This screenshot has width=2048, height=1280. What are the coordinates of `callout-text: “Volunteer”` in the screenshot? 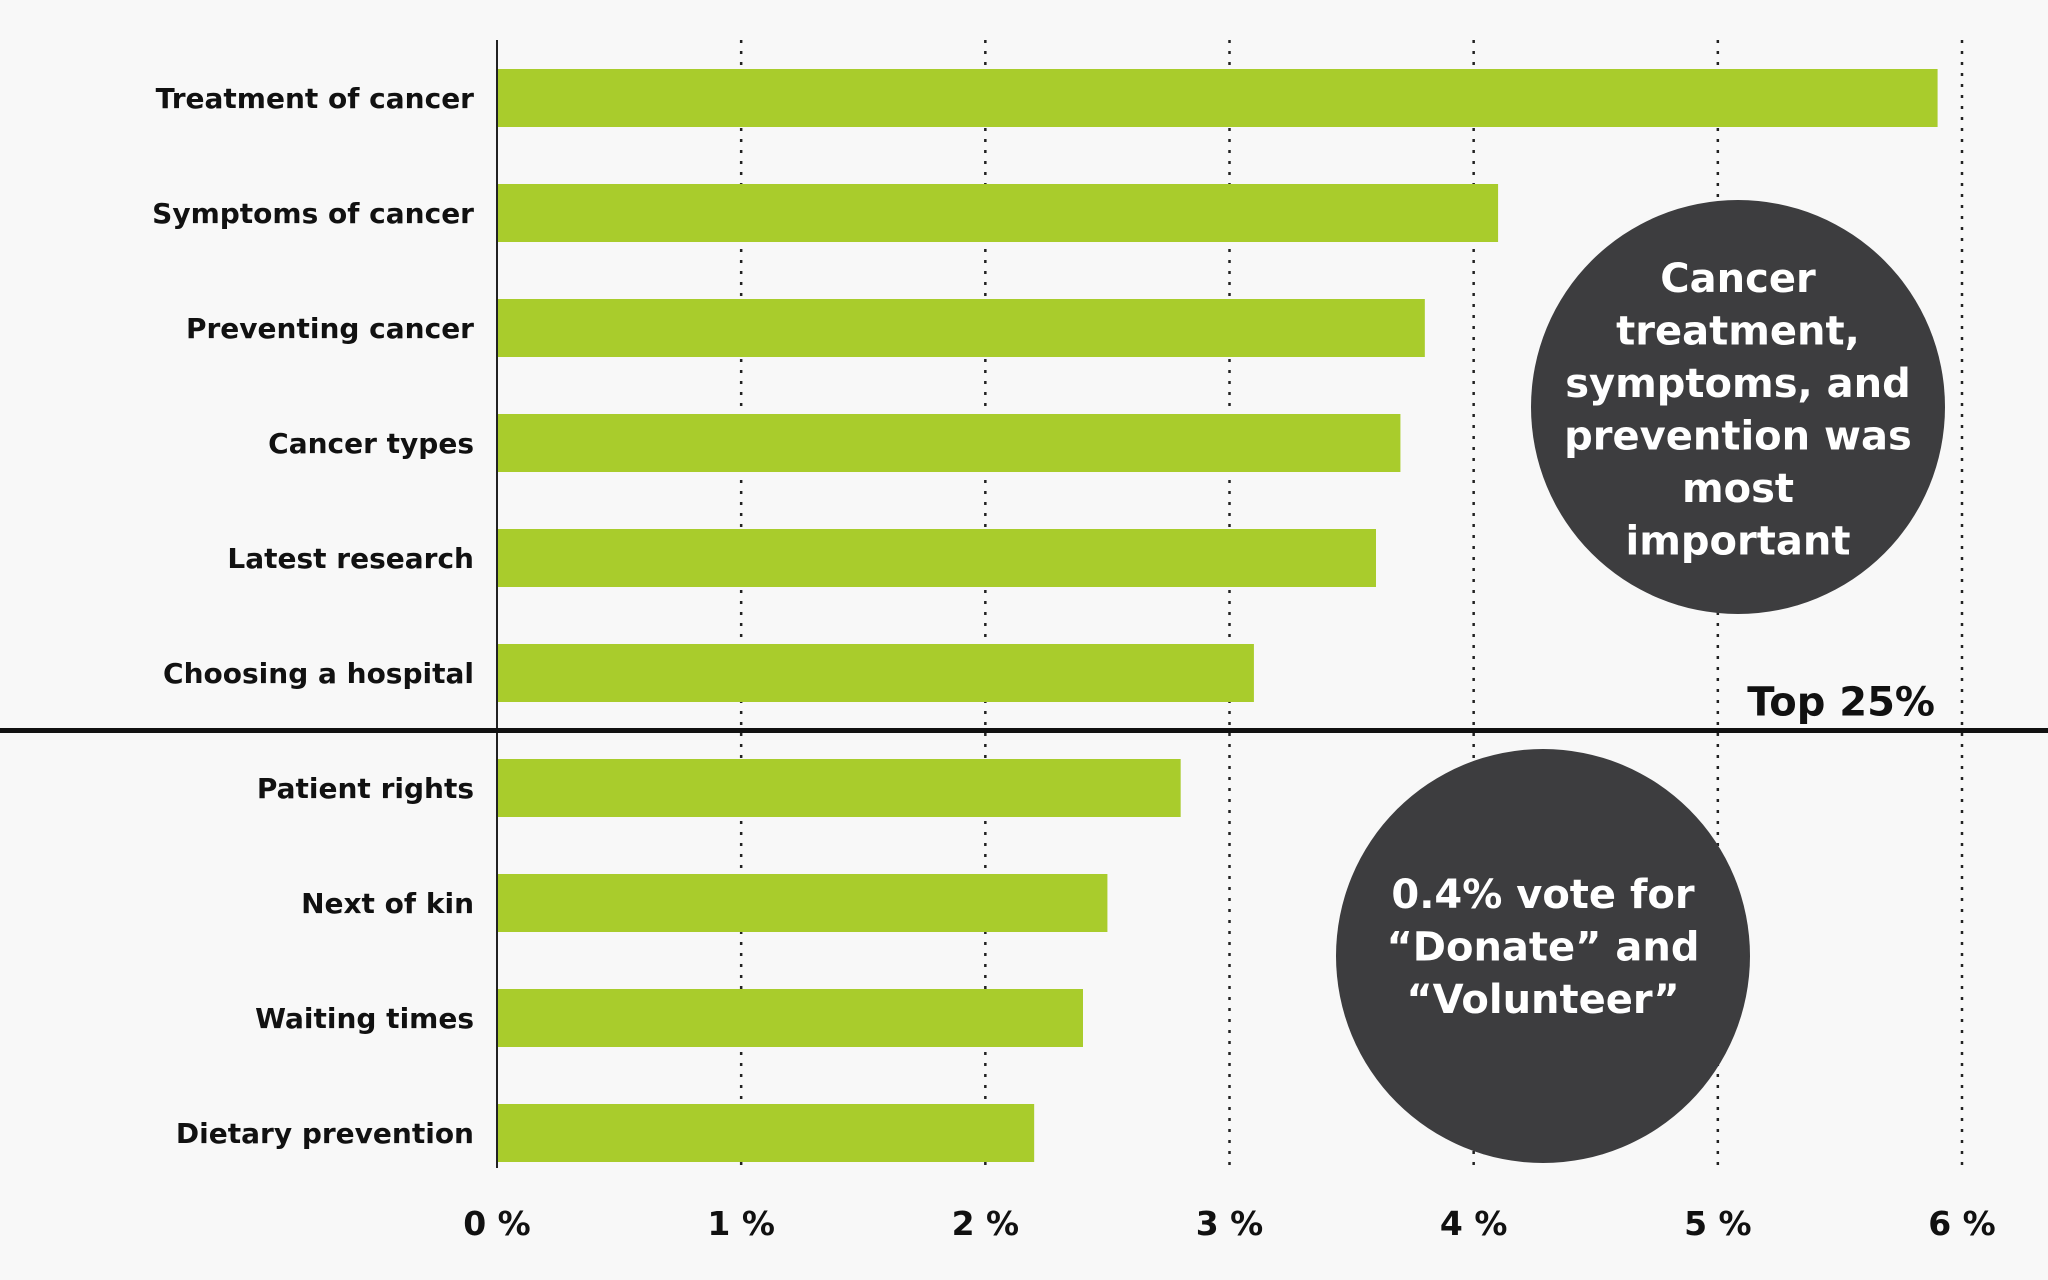 It's located at (1542, 1000).